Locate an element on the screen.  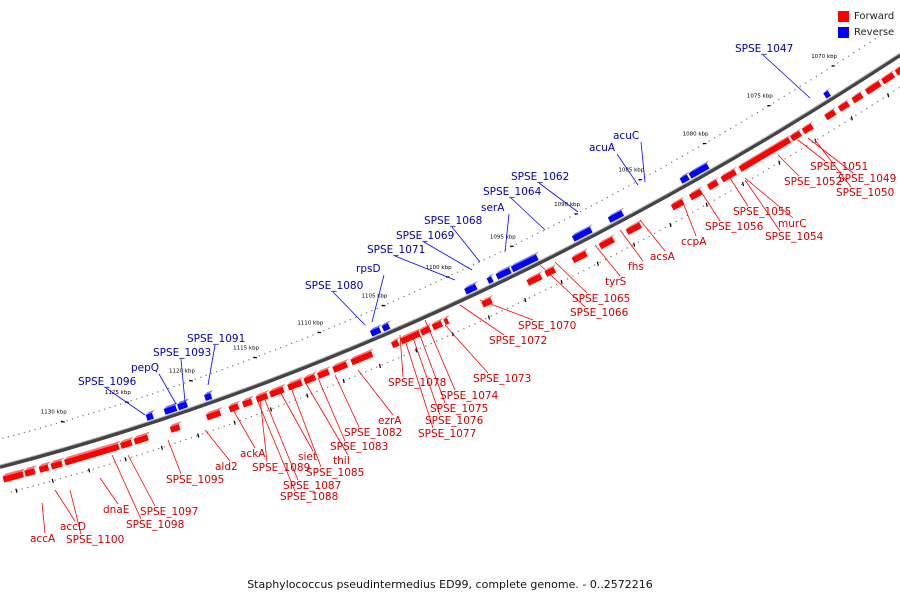
gene-label-forward: SPSE_1076 is located at coordinates (454, 421).